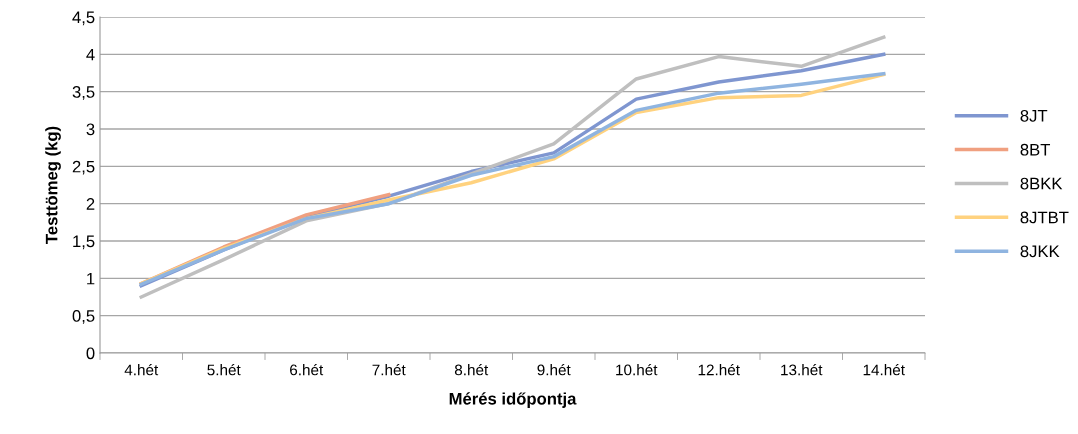  I want to click on x-tick-label: 6.hét, so click(307, 369).